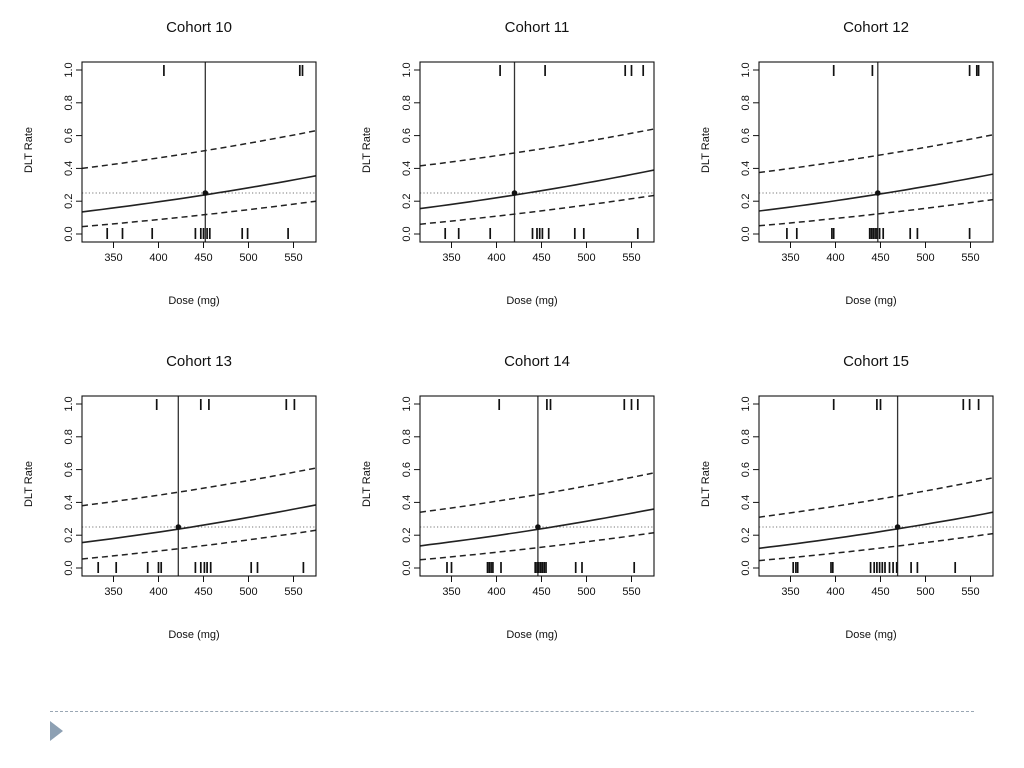 Image resolution: width=1024 pixels, height=768 pixels. Describe the element at coordinates (199, 361) in the screenshot. I see `chart-title: Cohort 13` at that location.